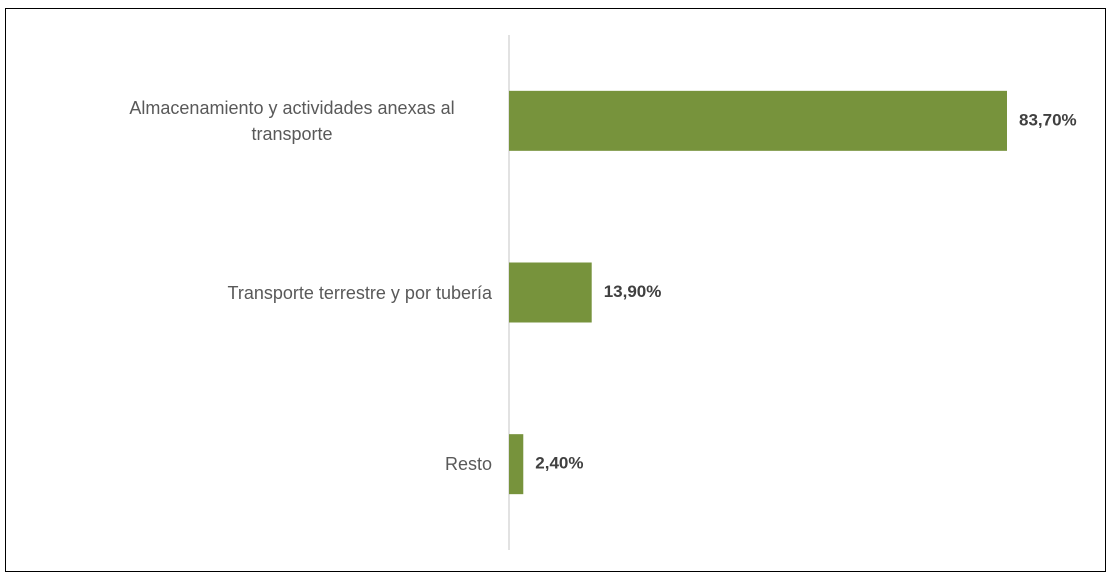 The height and width of the screenshot is (575, 1113). Describe the element at coordinates (633, 291) in the screenshot. I see `data-label: 13,90%` at that location.